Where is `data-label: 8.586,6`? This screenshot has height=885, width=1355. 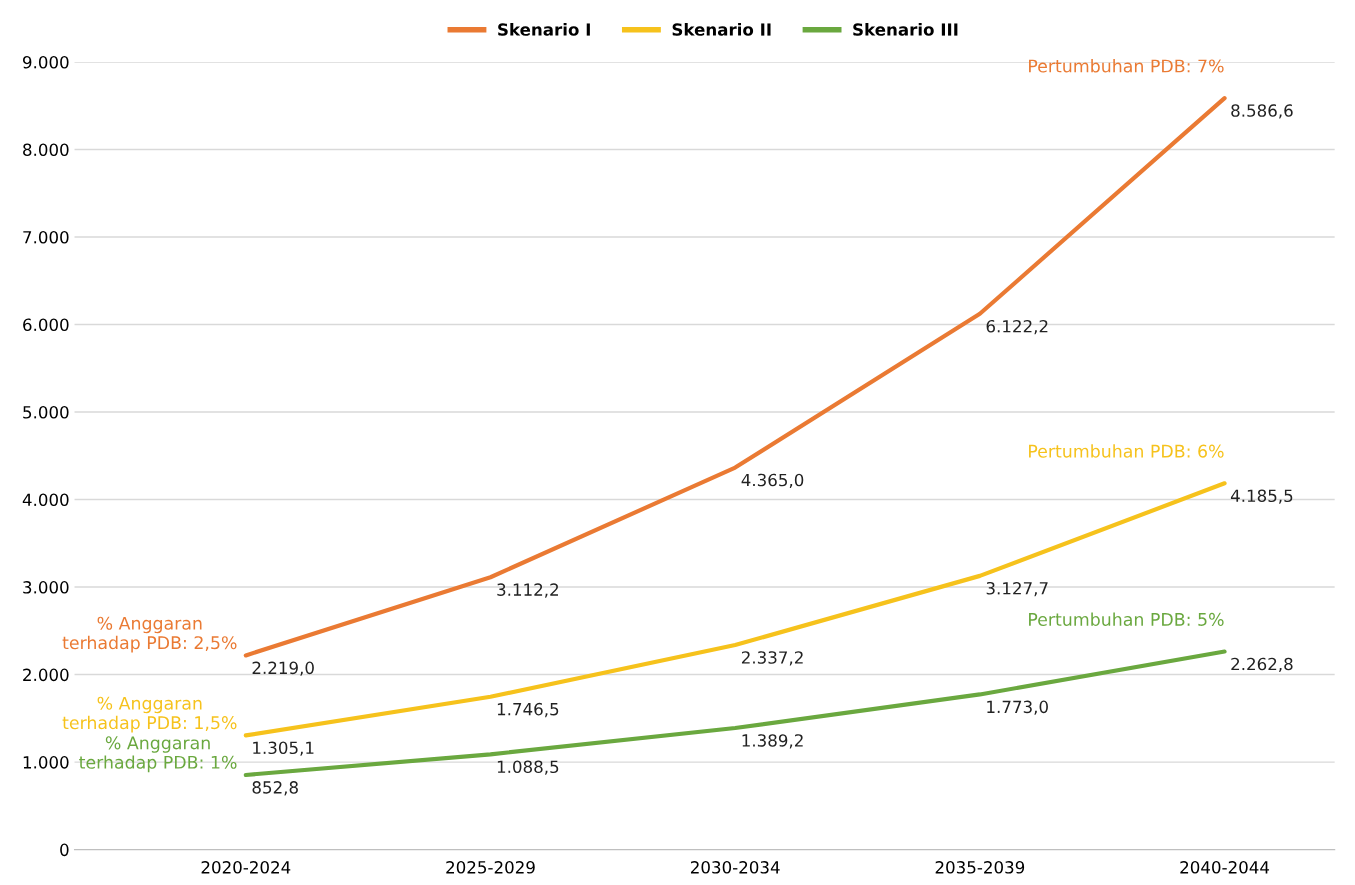
data-label: 8.586,6 is located at coordinates (1262, 111).